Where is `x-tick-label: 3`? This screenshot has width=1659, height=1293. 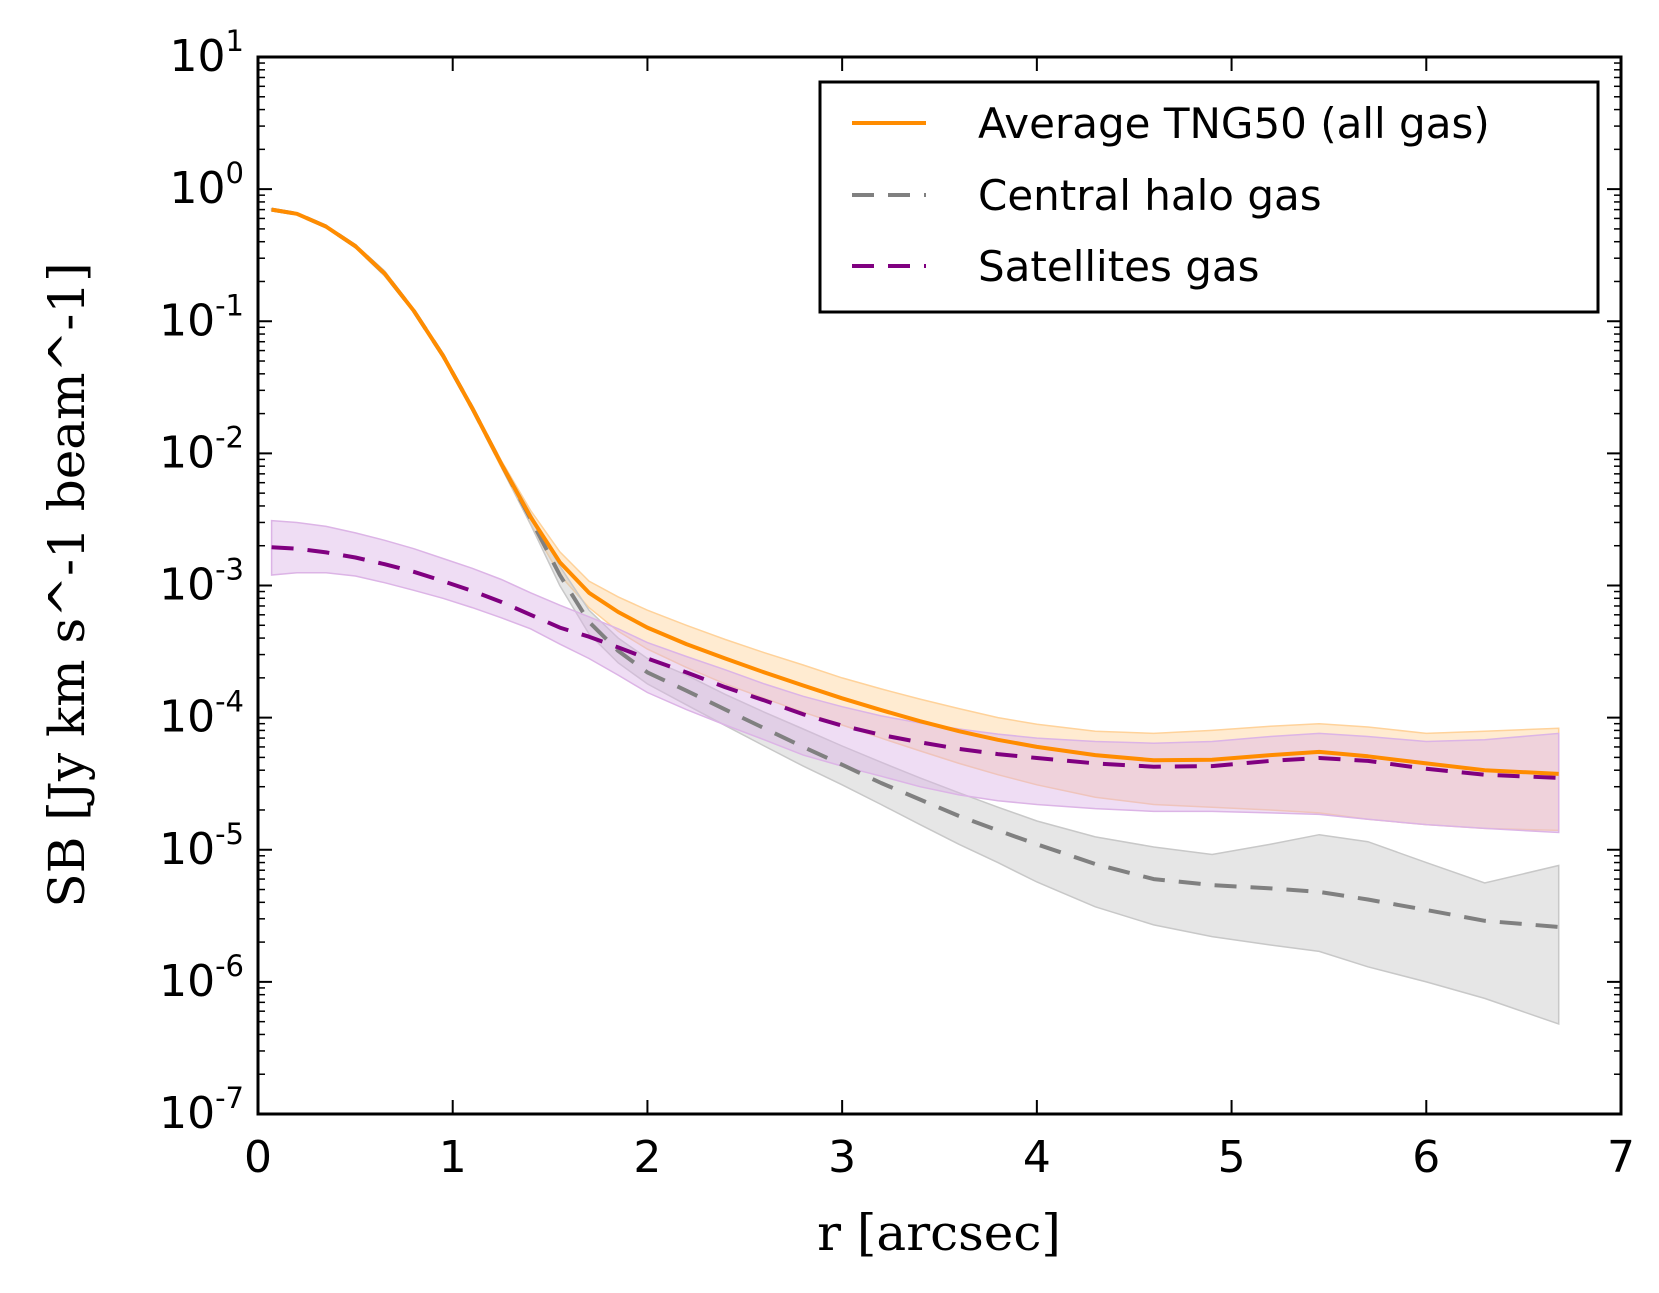
x-tick-label: 3 is located at coordinates (842, 1157).